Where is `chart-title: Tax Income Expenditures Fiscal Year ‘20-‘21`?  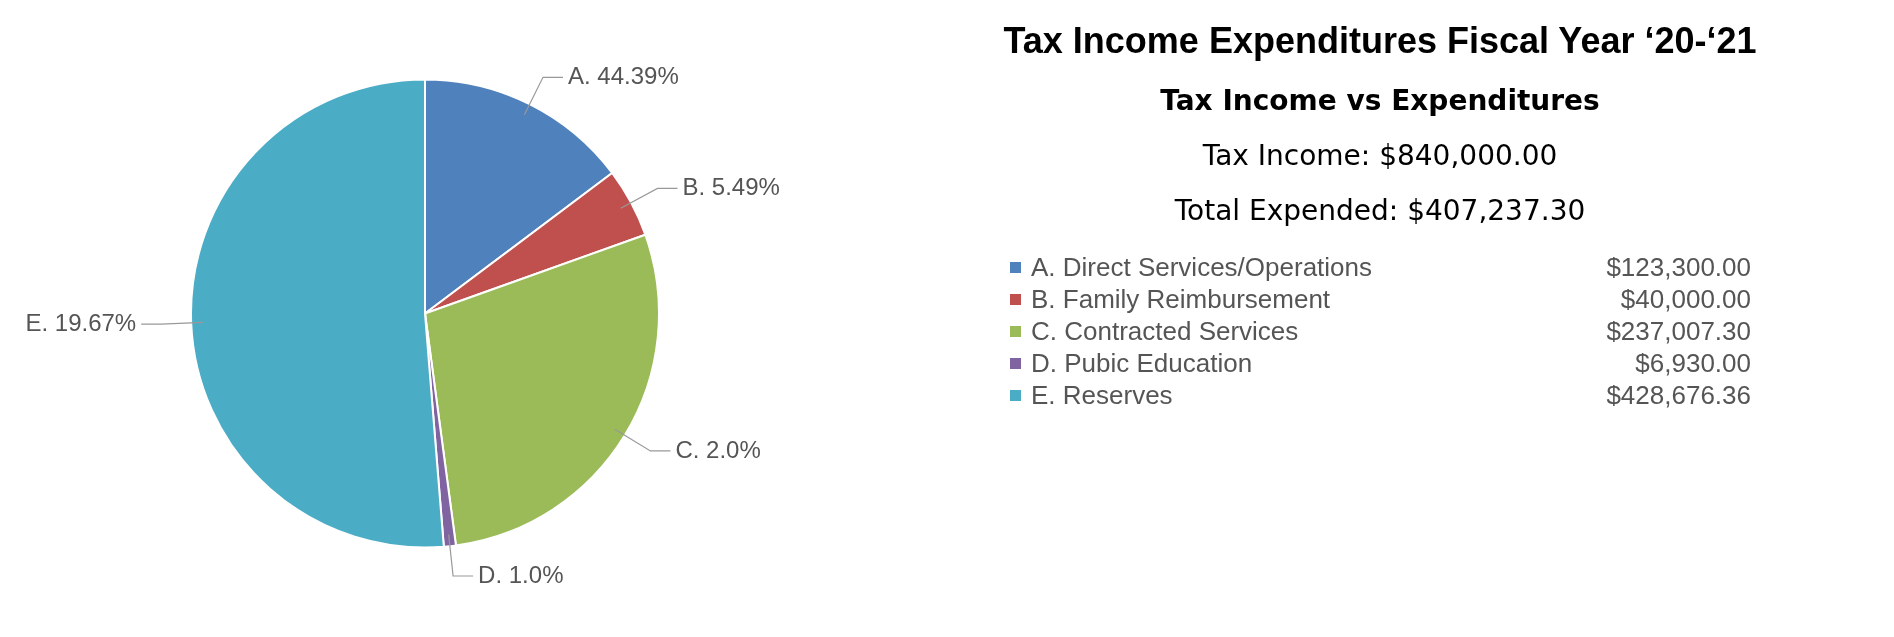 chart-title: Tax Income Expenditures Fiscal Year ‘20-‘21 is located at coordinates (1380, 41).